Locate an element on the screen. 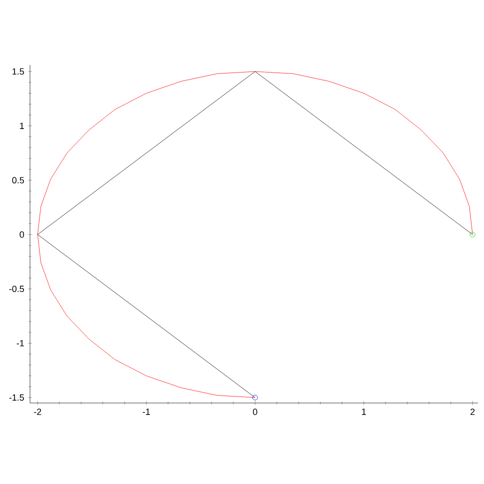 This screenshot has width=484, height=484. x-tick-label: 1 is located at coordinates (364, 411).